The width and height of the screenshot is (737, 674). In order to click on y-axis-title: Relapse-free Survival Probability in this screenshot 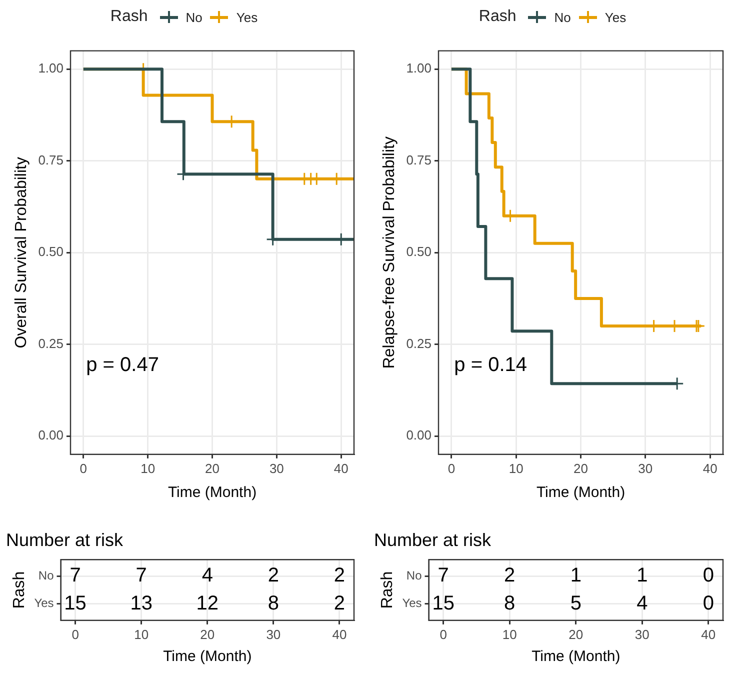, I will do `click(389, 252)`.